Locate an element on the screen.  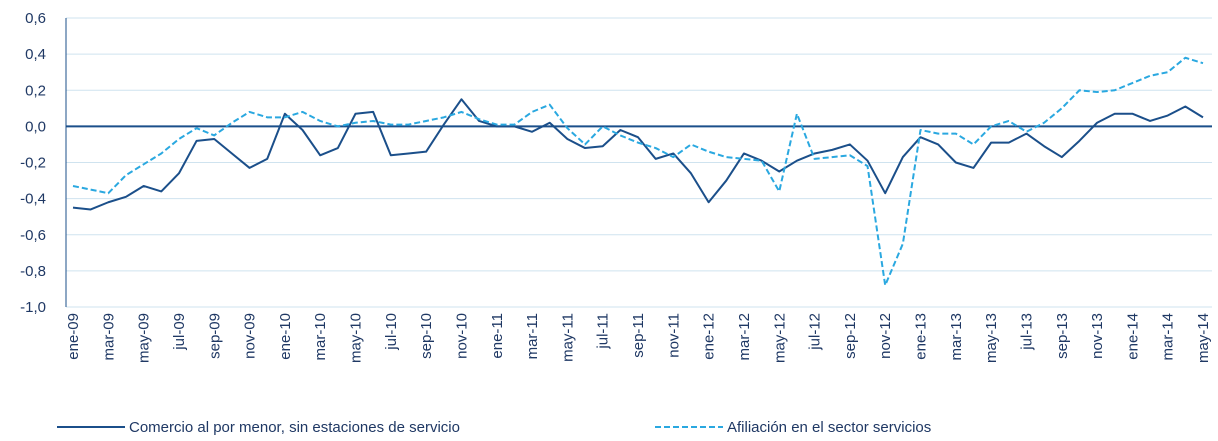
x-tick-label: jul-12 is located at coordinates (815, 332).